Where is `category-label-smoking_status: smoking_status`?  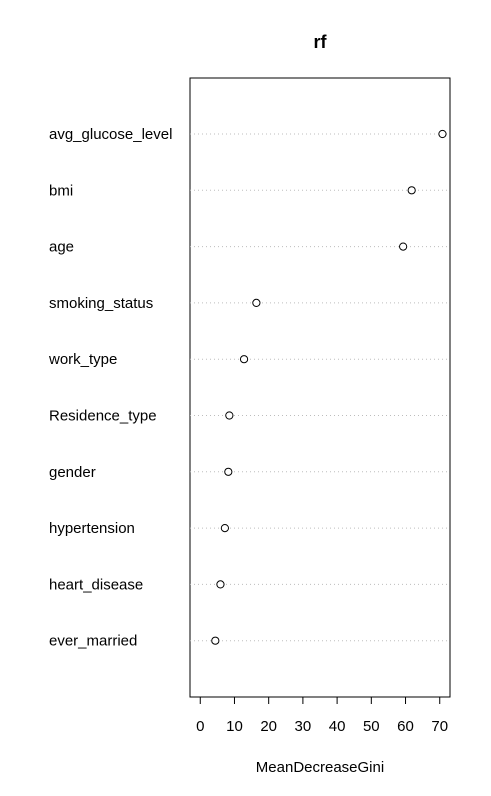 category-label-smoking_status: smoking_status is located at coordinates (101, 303).